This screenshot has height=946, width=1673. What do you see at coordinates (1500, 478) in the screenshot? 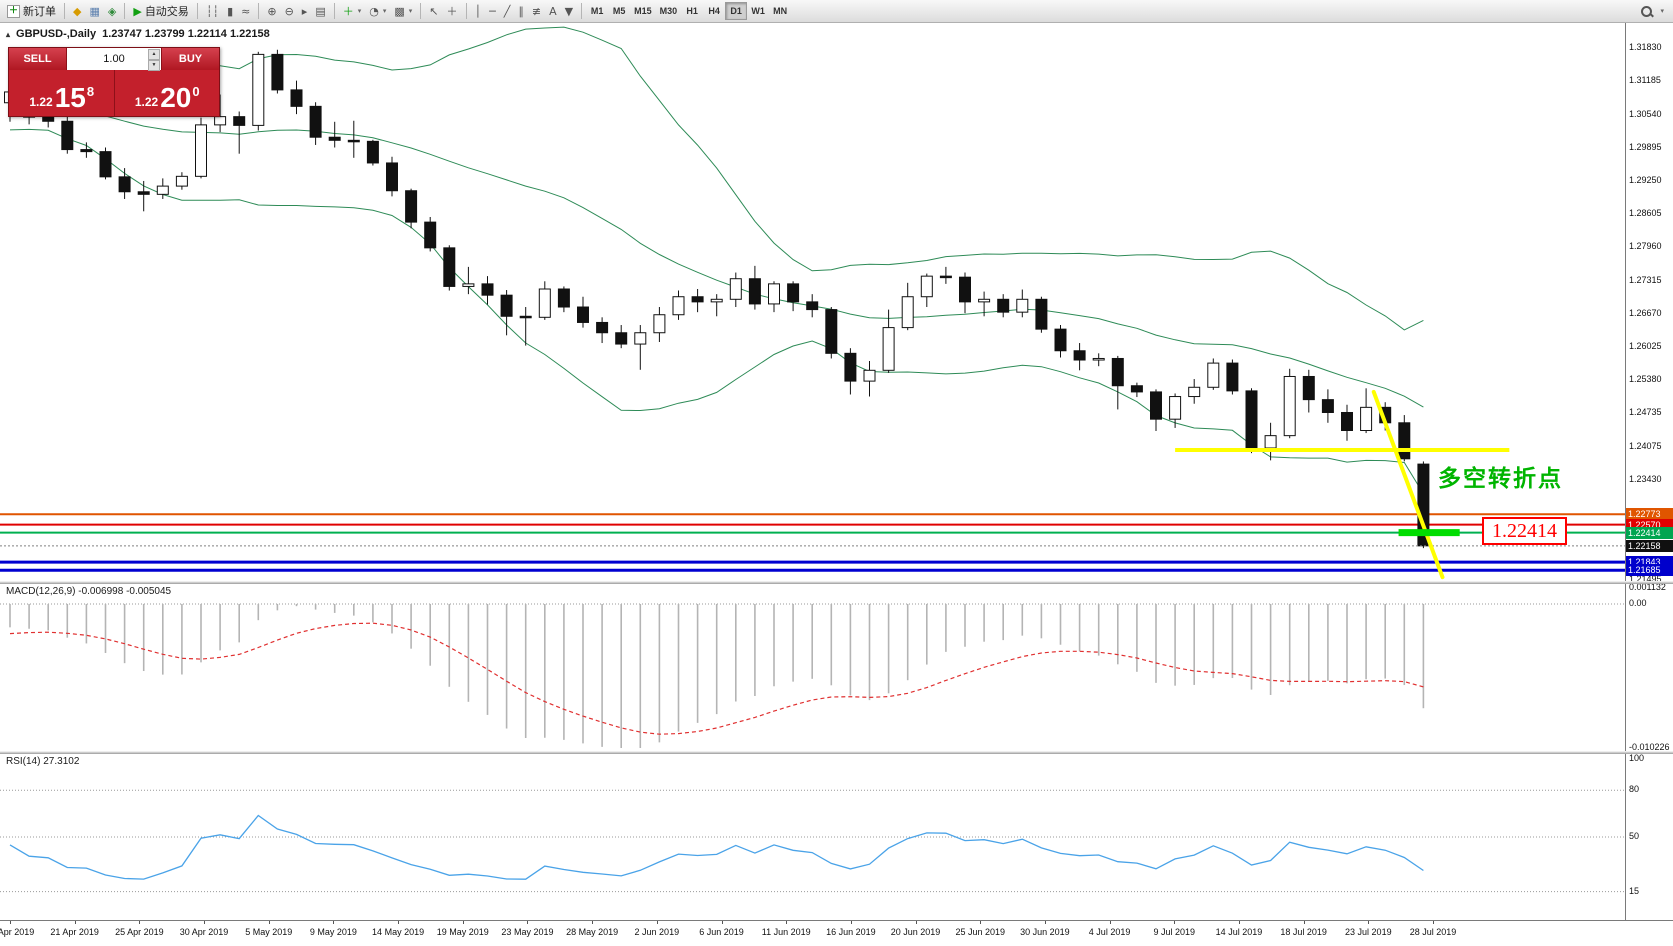
I see `turning-point-annotation: 多空转折点` at bounding box center [1500, 478].